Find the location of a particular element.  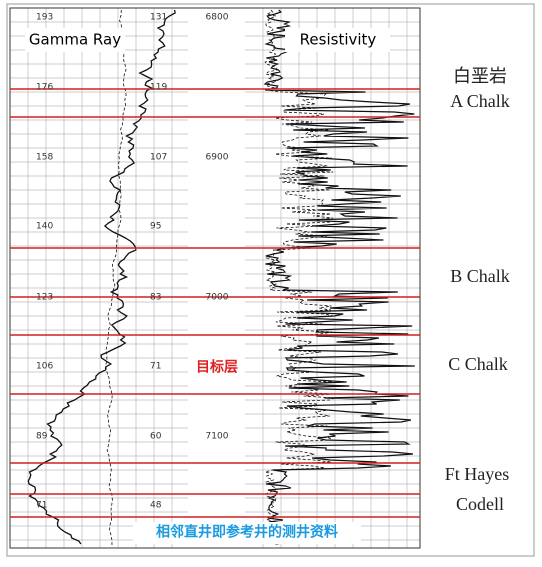

scale-label: 193 is located at coordinates (44, 18).